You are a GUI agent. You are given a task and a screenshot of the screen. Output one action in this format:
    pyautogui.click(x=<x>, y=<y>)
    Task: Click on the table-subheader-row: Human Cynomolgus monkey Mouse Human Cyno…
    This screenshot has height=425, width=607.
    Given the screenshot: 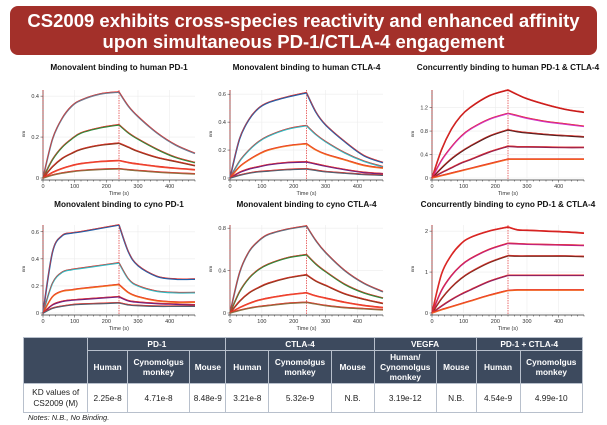 What is the action you would take?
    pyautogui.click(x=304, y=367)
    